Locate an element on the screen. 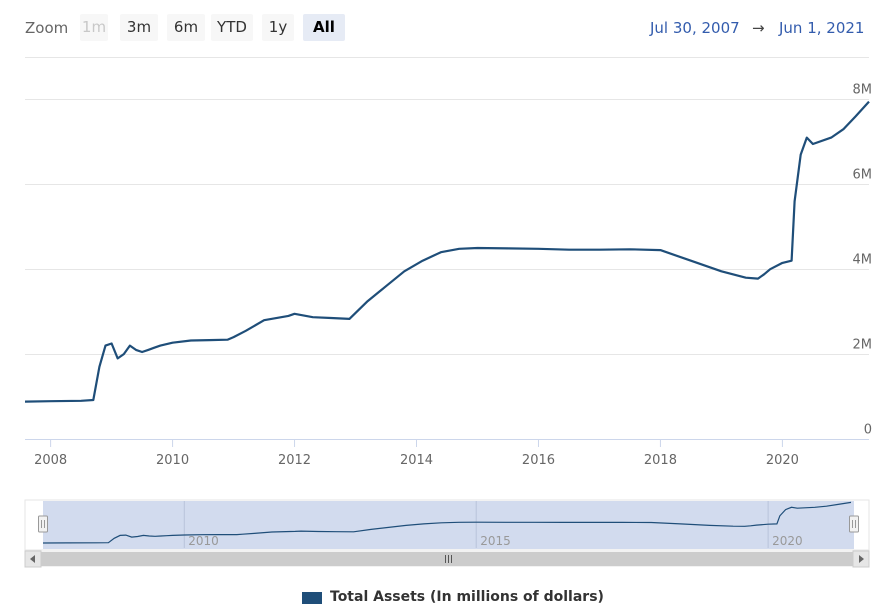 The height and width of the screenshot is (613, 894). navigator-ticks: 2010 2015 2020 is located at coordinates (493, 524).